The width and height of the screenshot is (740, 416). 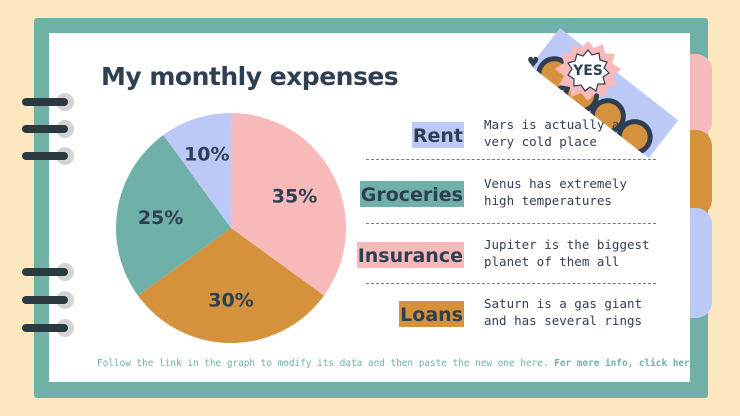 What do you see at coordinates (700, 263) in the screenshot?
I see `divider-tab-blue` at bounding box center [700, 263].